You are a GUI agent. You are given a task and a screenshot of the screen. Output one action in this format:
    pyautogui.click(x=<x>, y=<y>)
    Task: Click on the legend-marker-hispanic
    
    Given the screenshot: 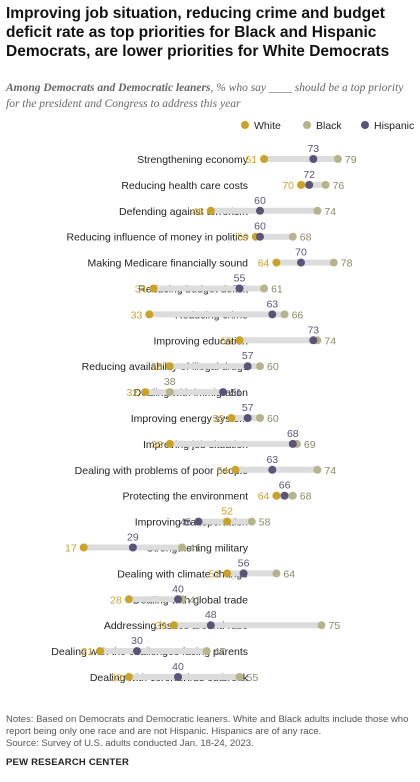 What is the action you would take?
    pyautogui.click(x=365, y=125)
    